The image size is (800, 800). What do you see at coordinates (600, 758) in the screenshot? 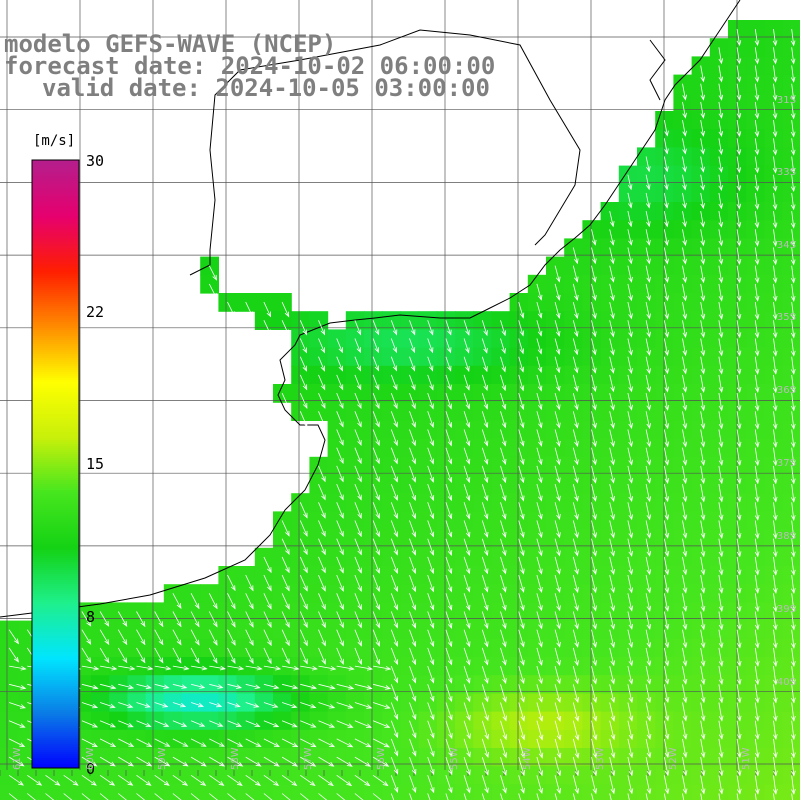
I see `lon-label-53w: 53W` at bounding box center [600, 758].